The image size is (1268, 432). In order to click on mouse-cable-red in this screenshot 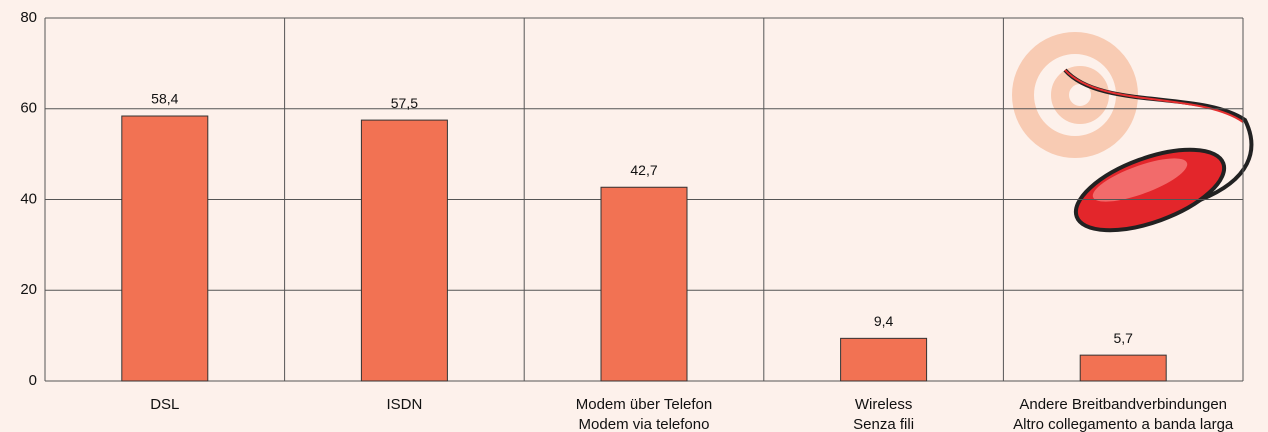, I will do `click(1154, 96)`.